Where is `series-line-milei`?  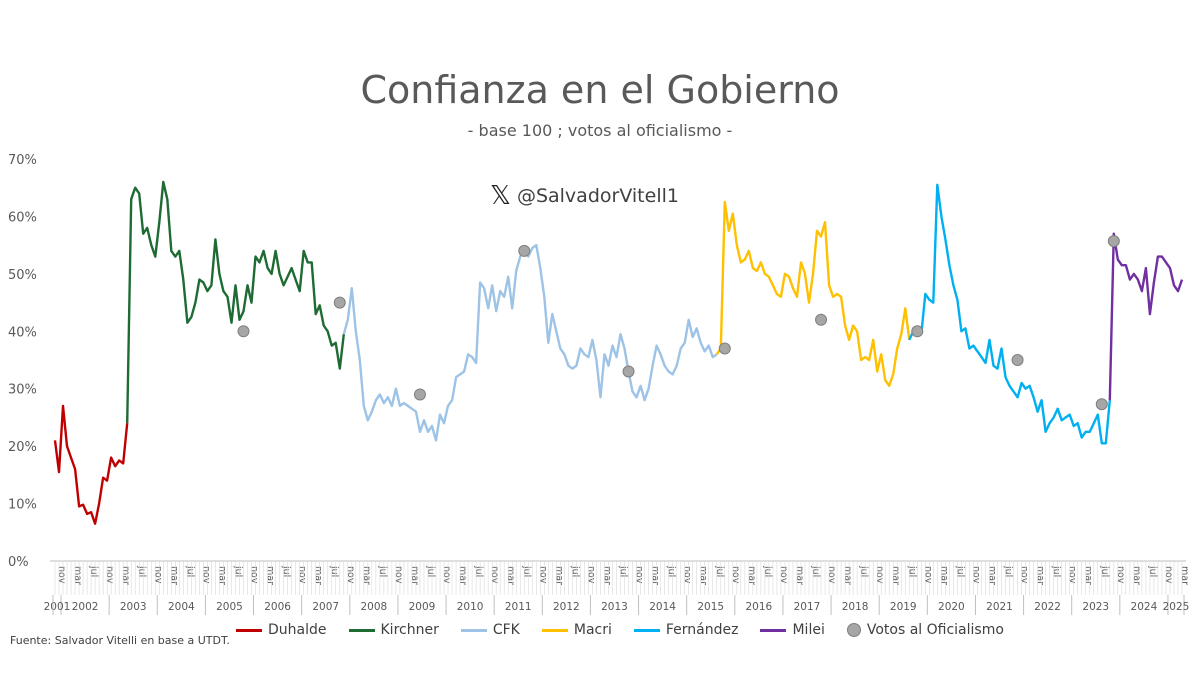 series-line-milei is located at coordinates (1146, 316).